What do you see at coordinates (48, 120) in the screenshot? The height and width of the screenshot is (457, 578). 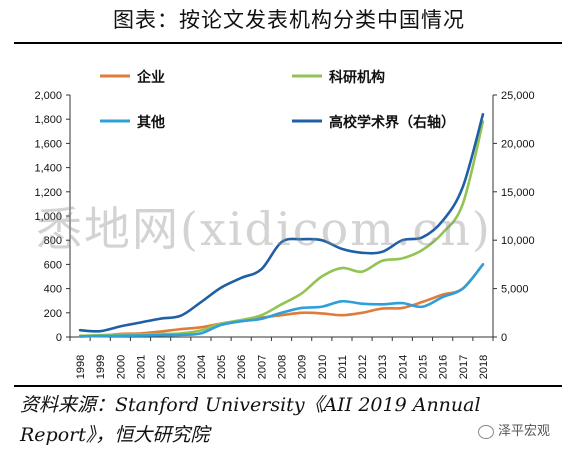 I see `left-tick-label: 1,800` at bounding box center [48, 120].